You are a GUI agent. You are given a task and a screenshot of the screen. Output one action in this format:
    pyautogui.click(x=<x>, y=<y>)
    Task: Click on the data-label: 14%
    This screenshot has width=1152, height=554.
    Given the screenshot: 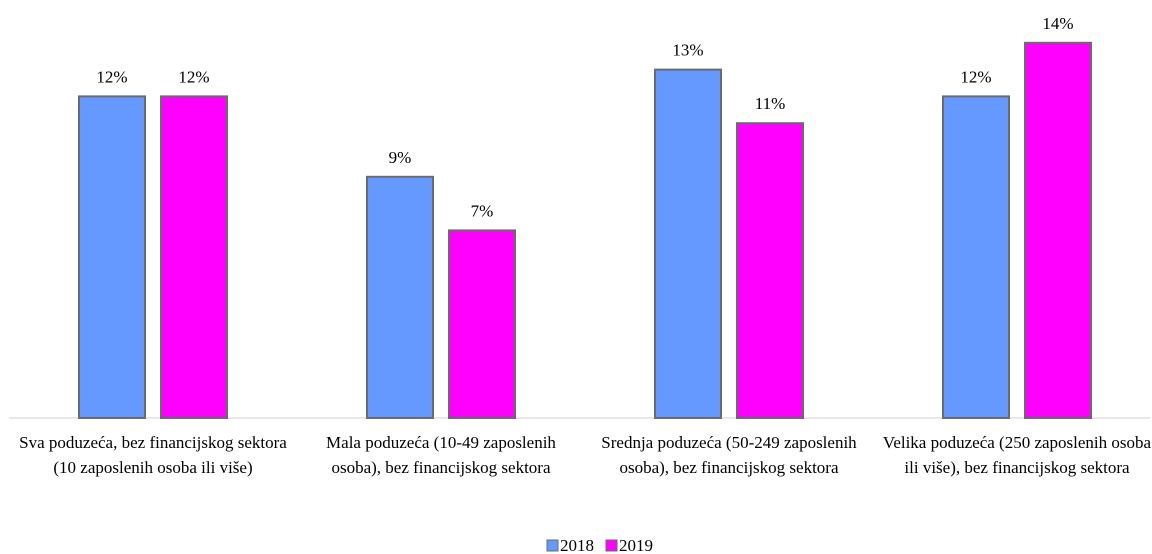 What is the action you would take?
    pyautogui.click(x=1057, y=23)
    